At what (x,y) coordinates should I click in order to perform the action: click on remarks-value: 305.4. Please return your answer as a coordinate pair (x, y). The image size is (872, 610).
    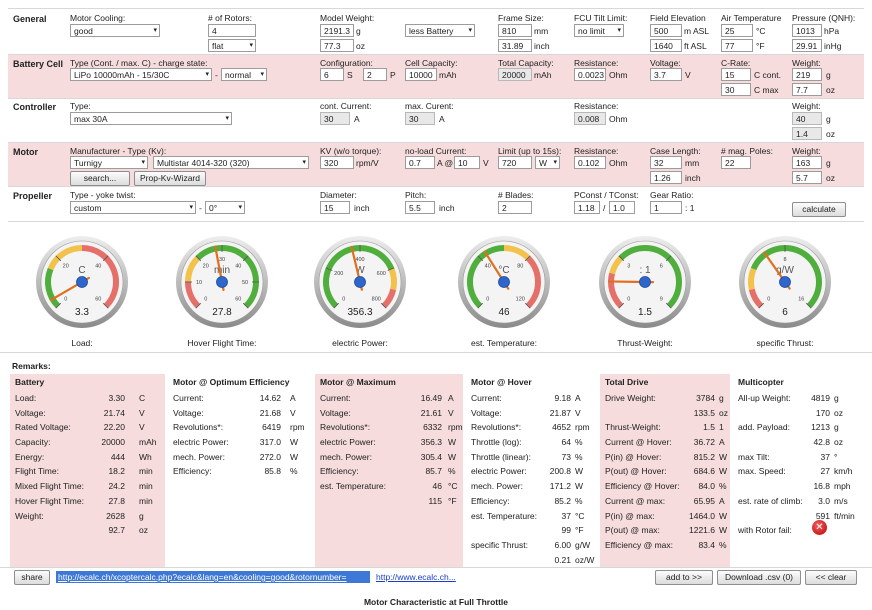
    Looking at the image, I should click on (431, 456).